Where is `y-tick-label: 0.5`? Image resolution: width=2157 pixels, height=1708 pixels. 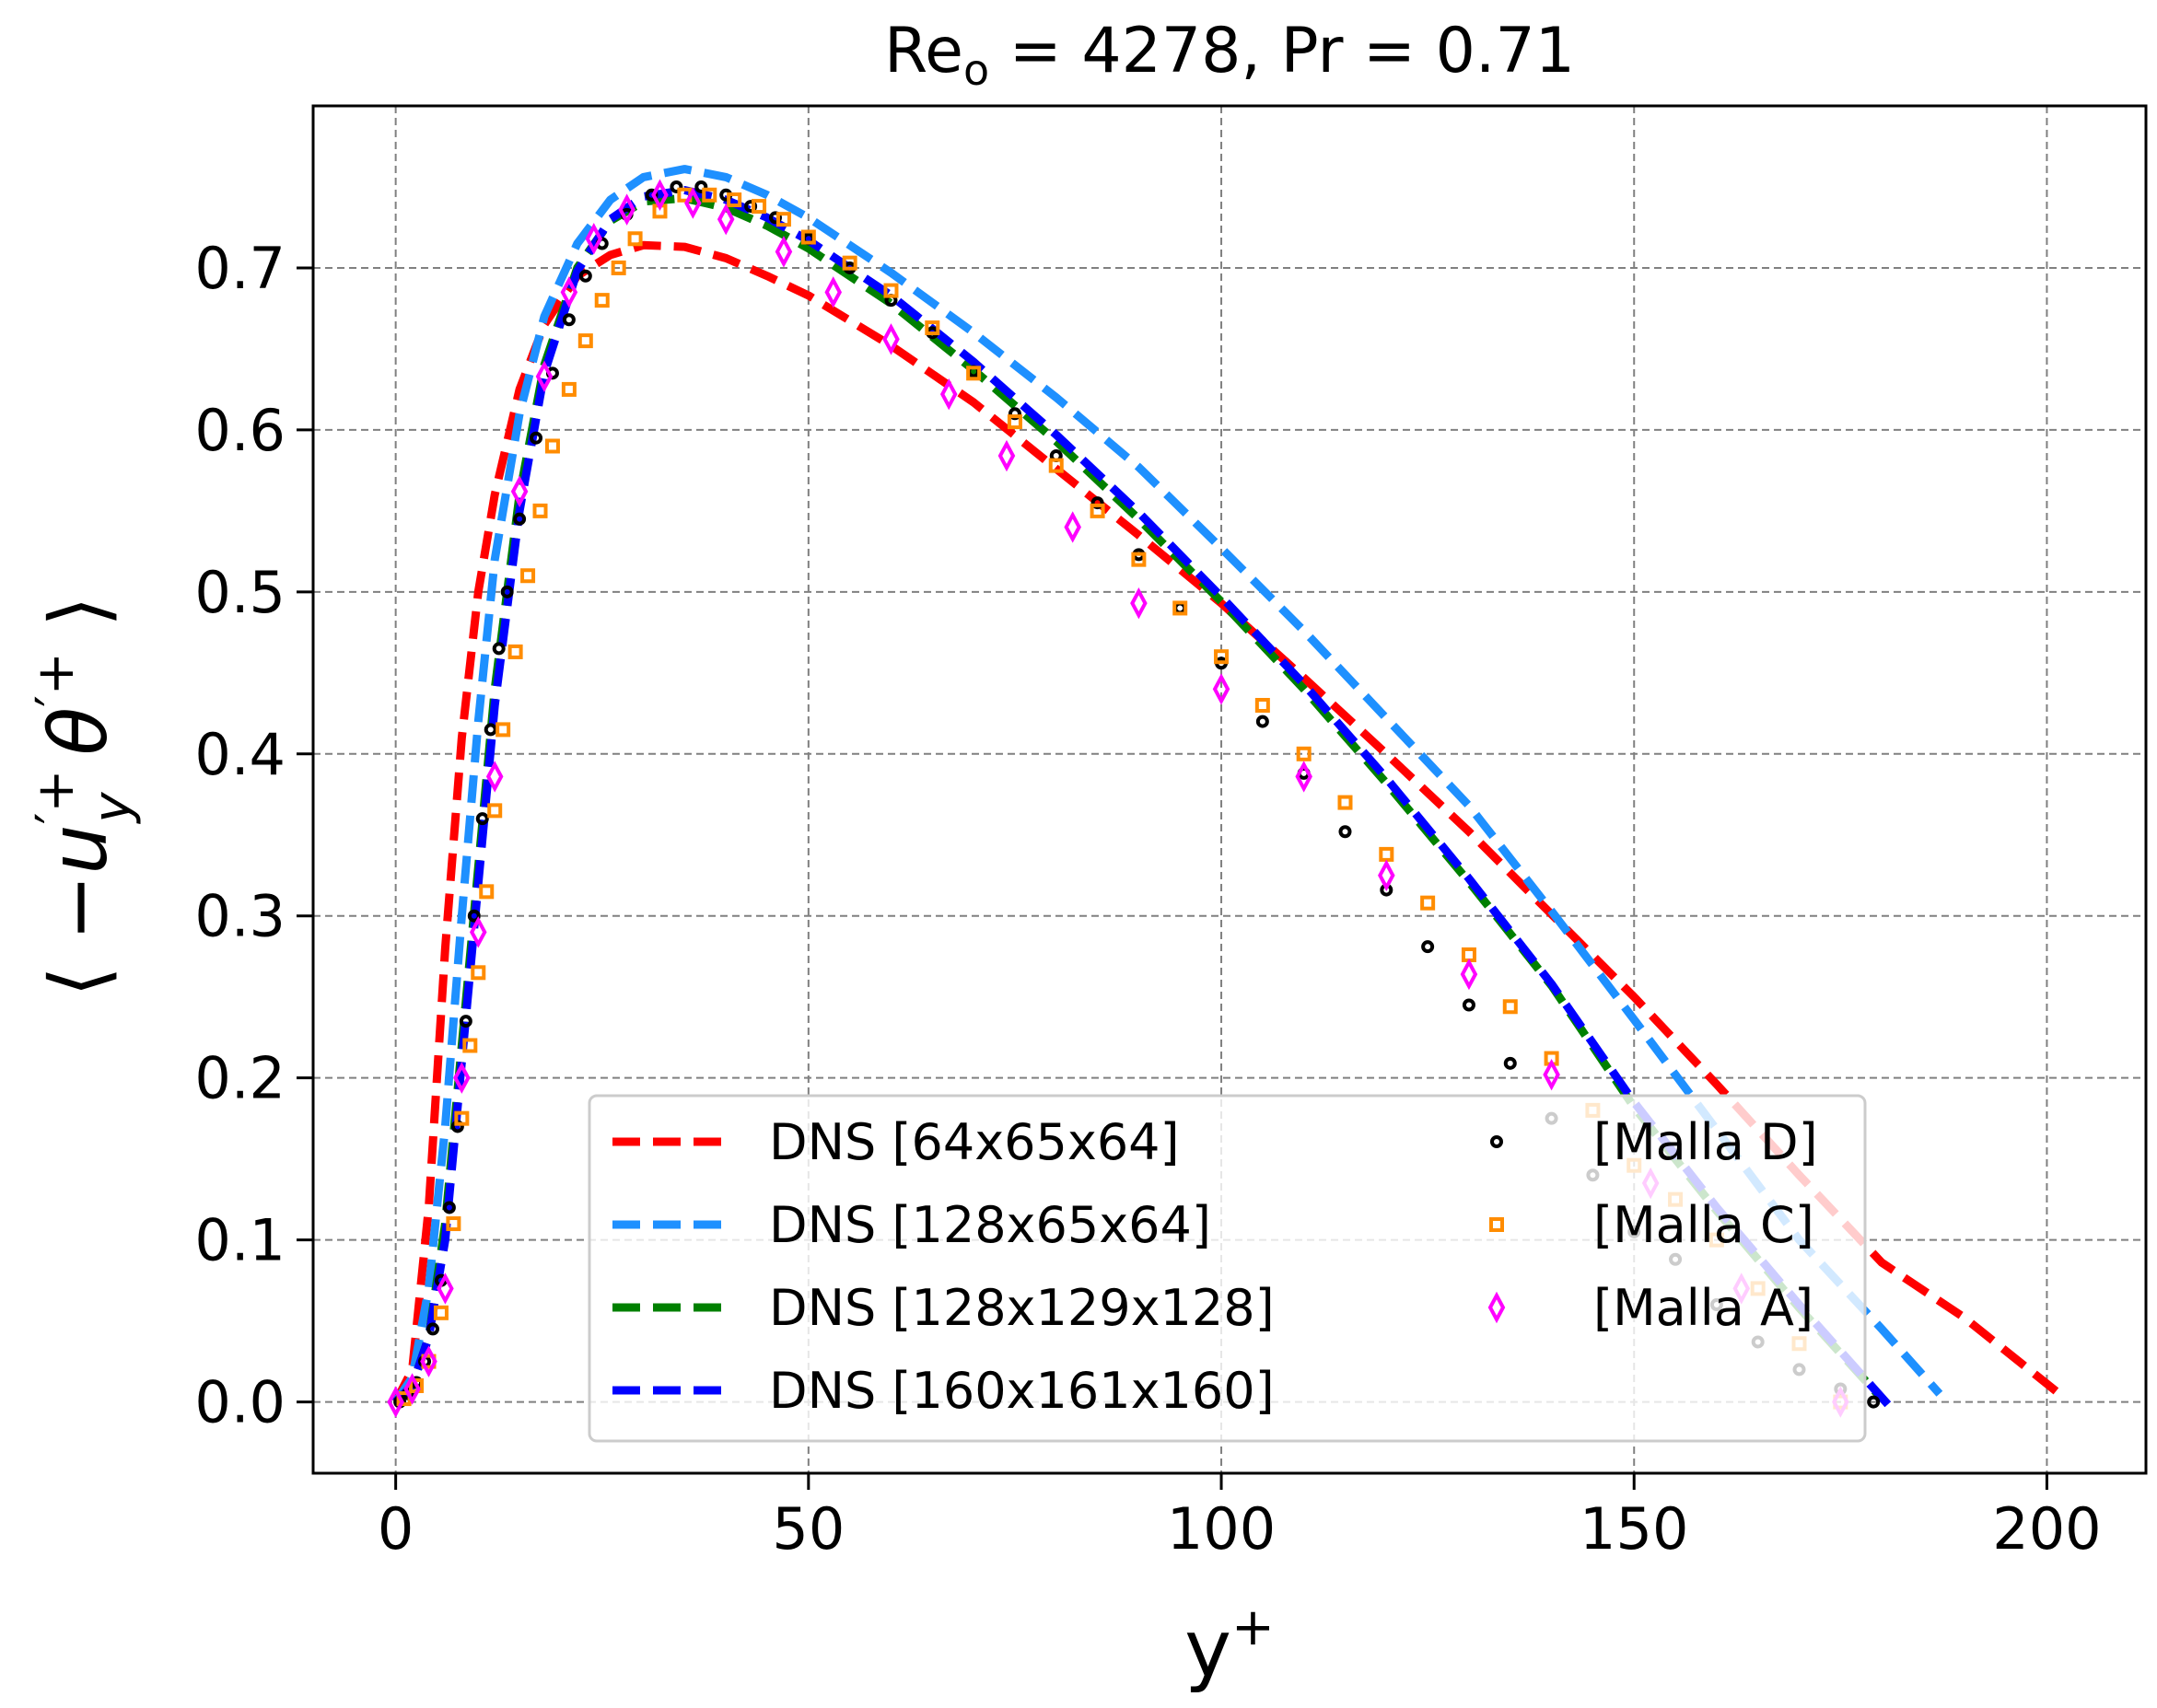
y-tick-label: 0.5 is located at coordinates (240, 593).